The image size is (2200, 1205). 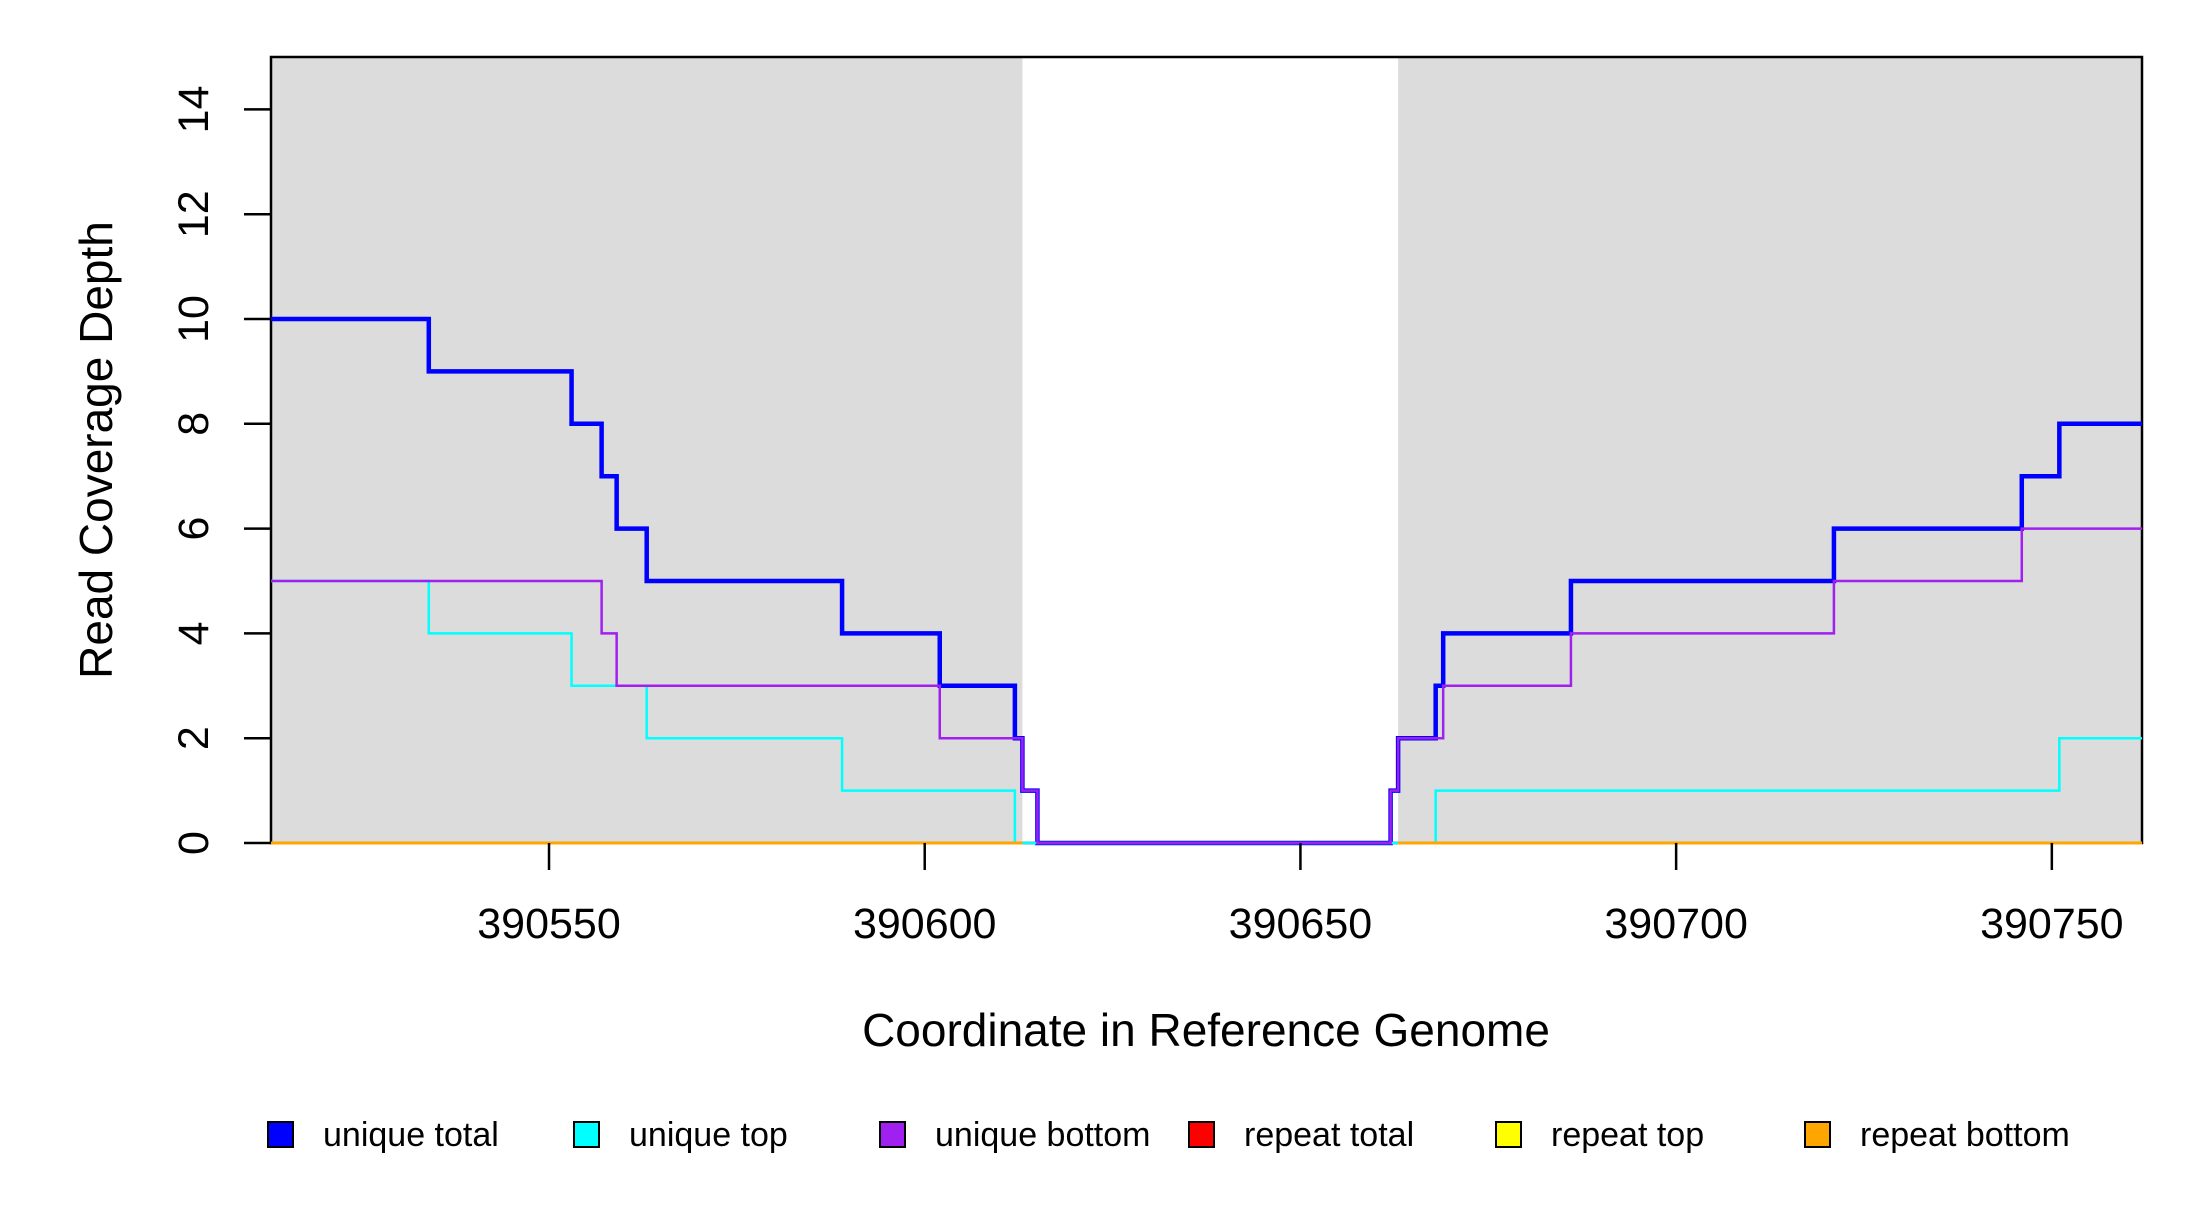 What do you see at coordinates (194, 633) in the screenshot?
I see `y-tick-label: 4` at bounding box center [194, 633].